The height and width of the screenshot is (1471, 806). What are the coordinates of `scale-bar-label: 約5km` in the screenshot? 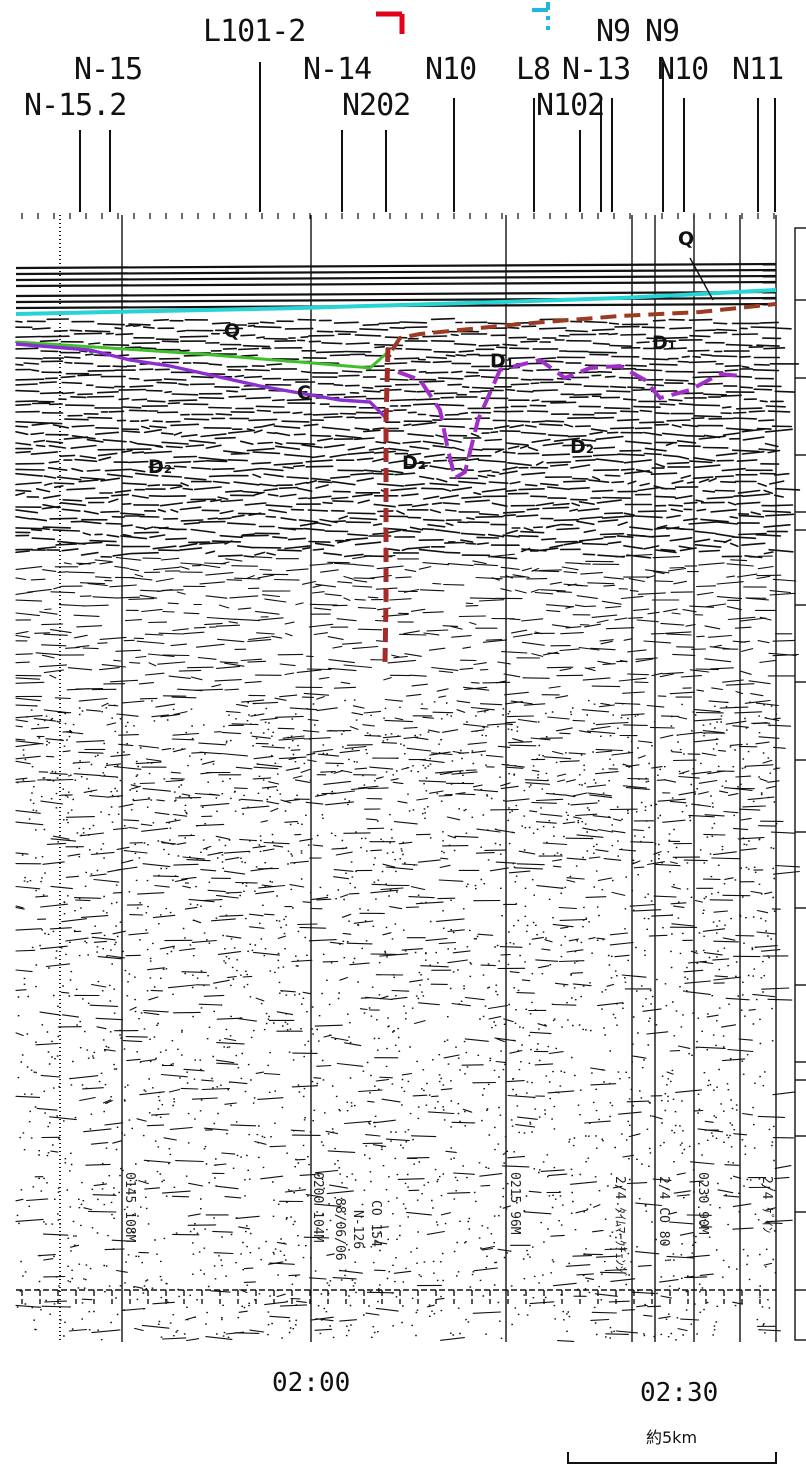 It's located at (672, 1437).